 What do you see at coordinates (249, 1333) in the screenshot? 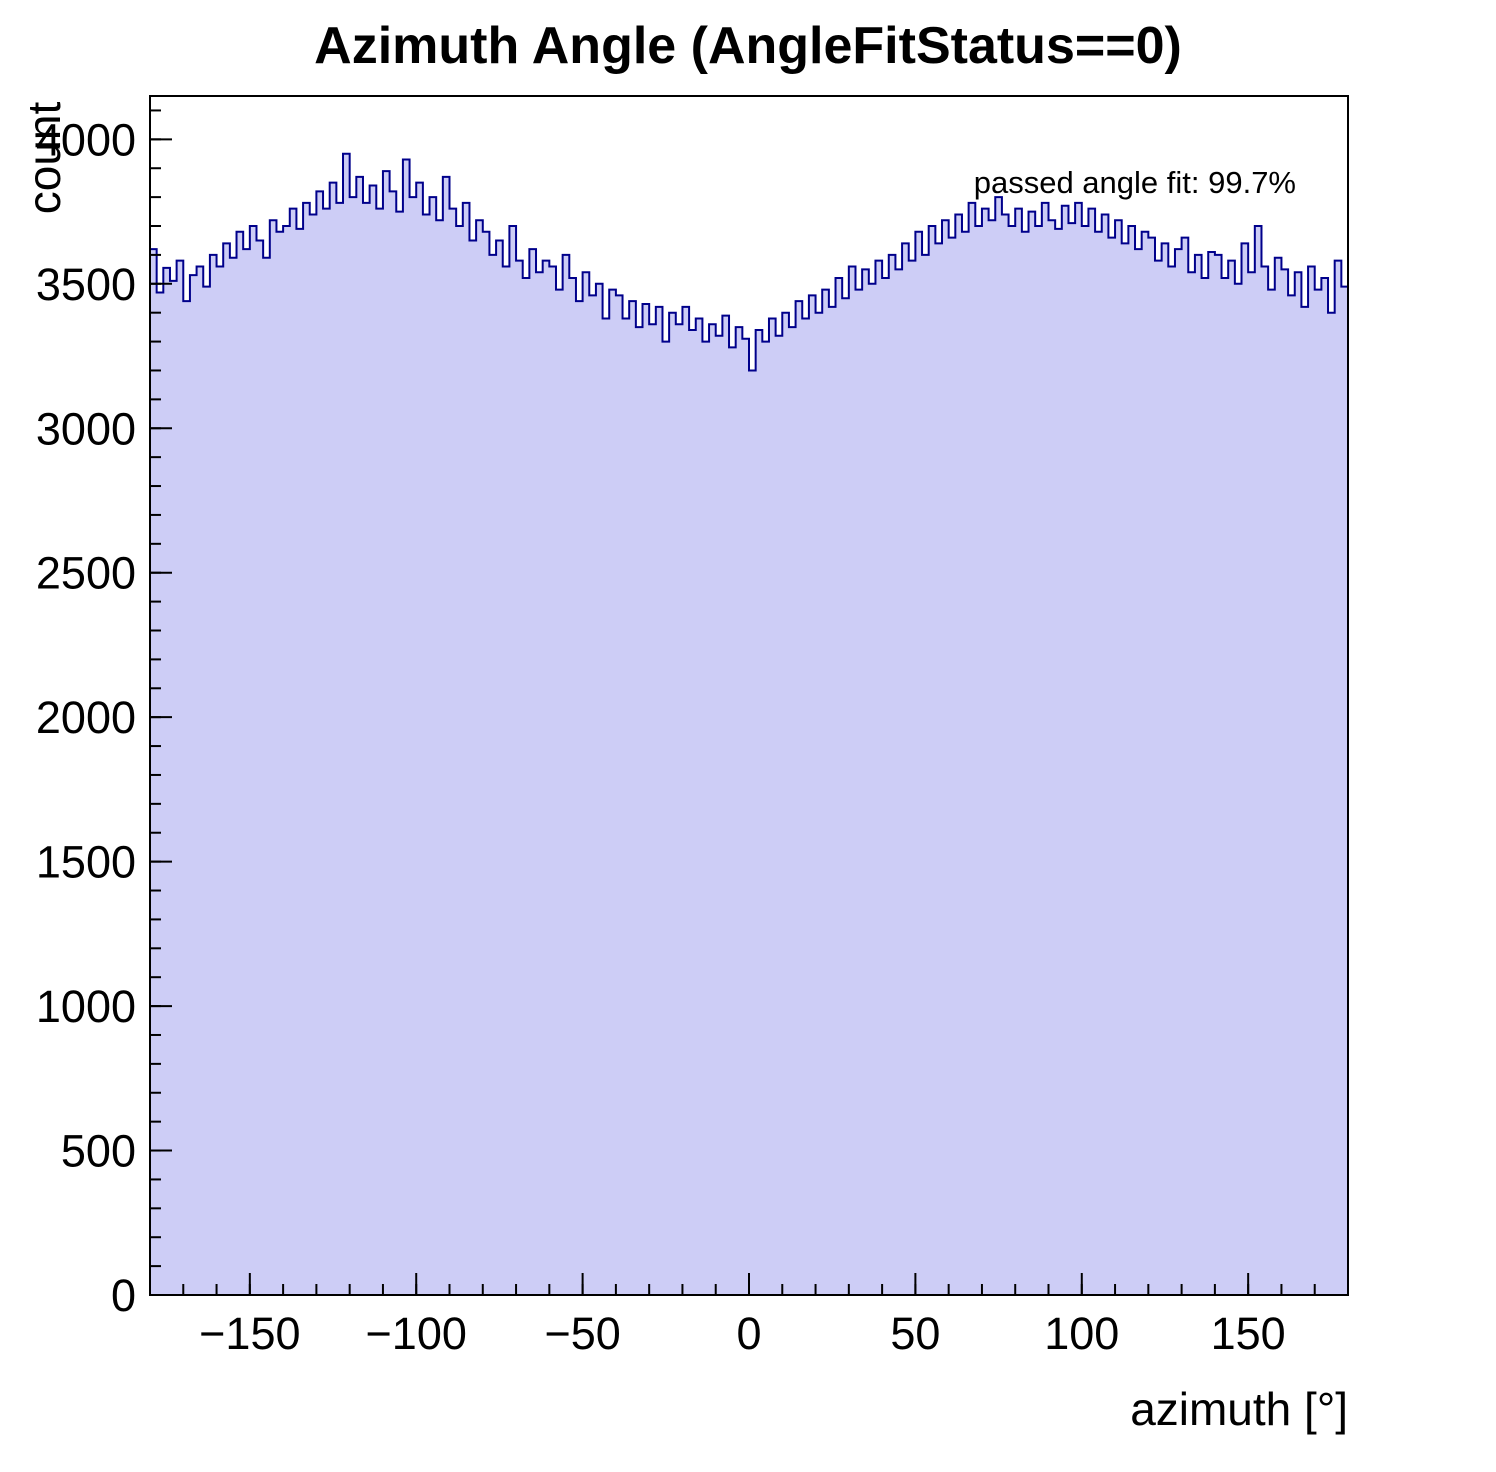
I see `x-tick-label: −150` at bounding box center [249, 1333].